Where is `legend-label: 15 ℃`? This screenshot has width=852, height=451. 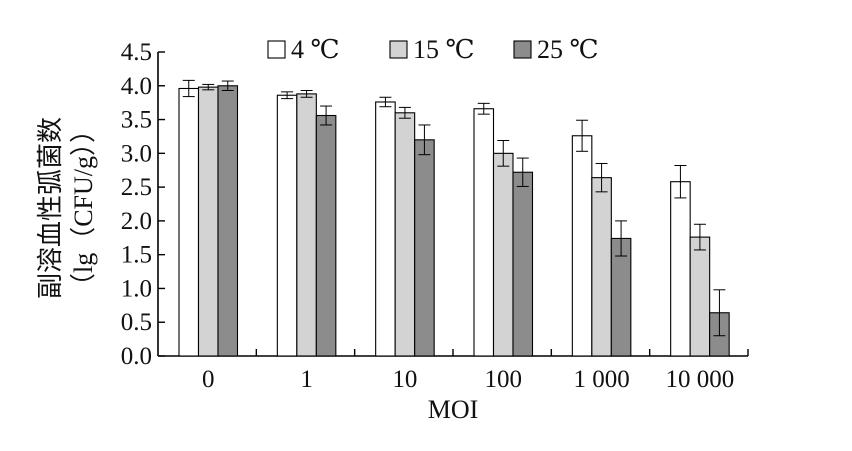
legend-label: 15 ℃ is located at coordinates (444, 49).